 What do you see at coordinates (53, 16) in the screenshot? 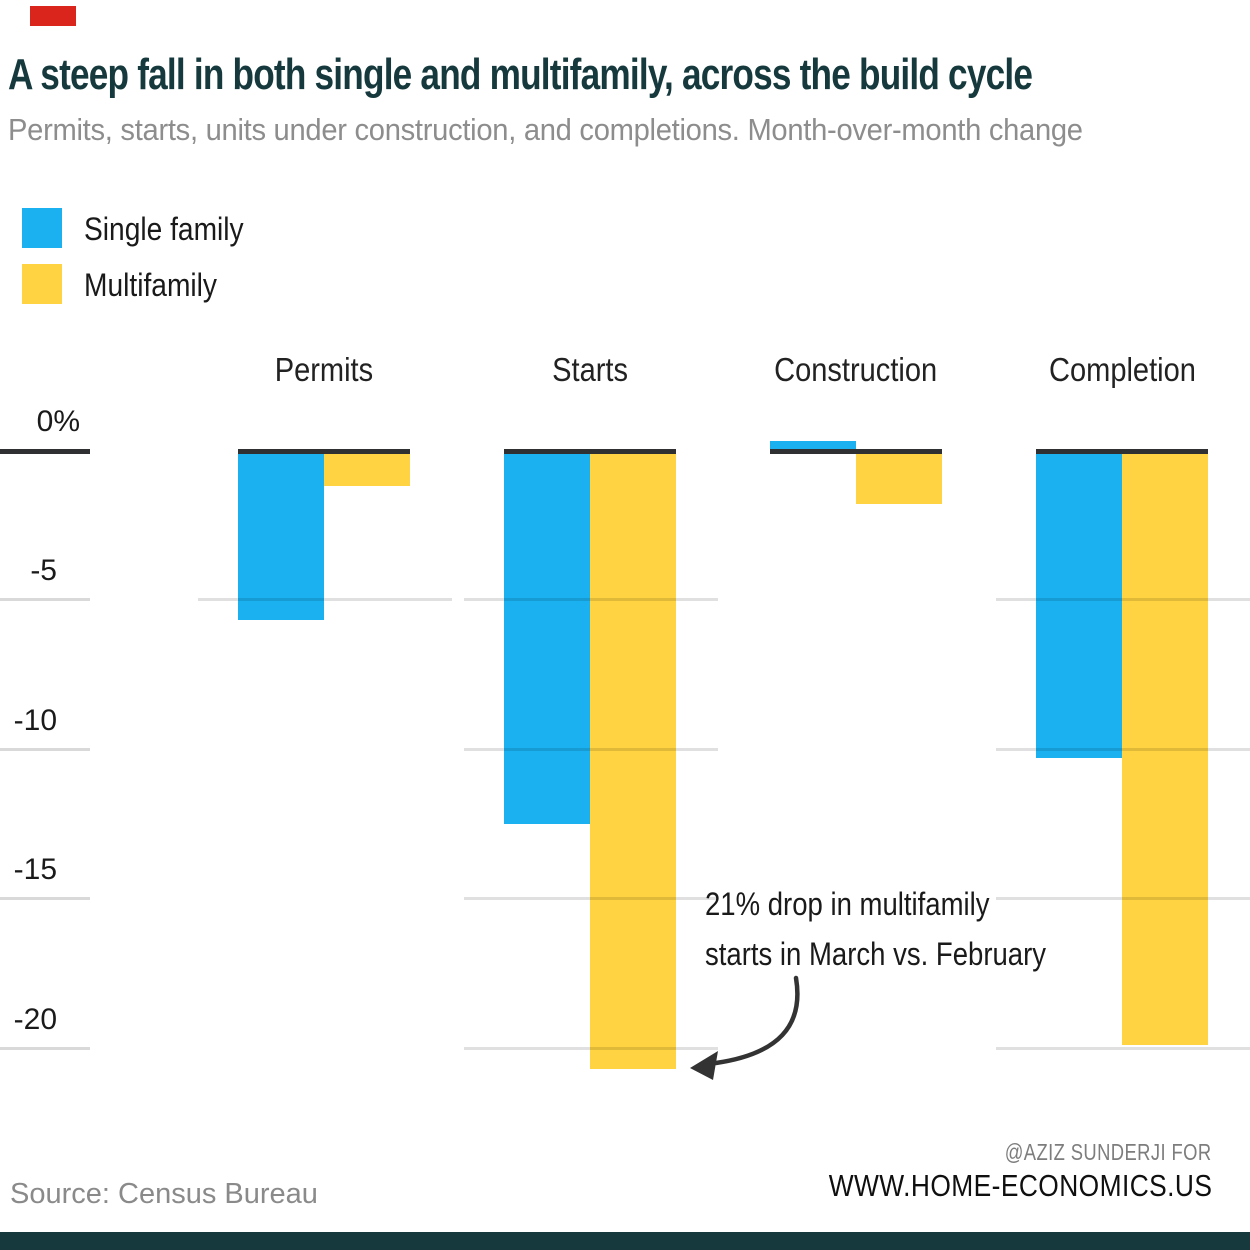
I see `red-accent-mark` at bounding box center [53, 16].